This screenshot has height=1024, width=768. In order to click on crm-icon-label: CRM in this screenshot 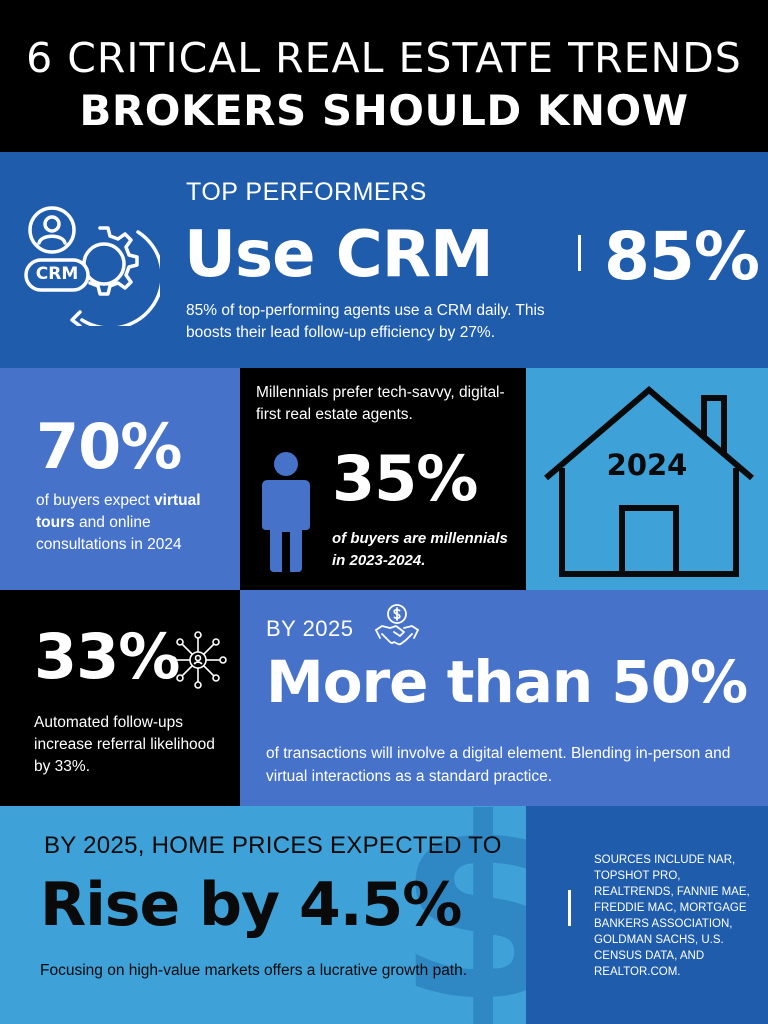, I will do `click(57, 274)`.